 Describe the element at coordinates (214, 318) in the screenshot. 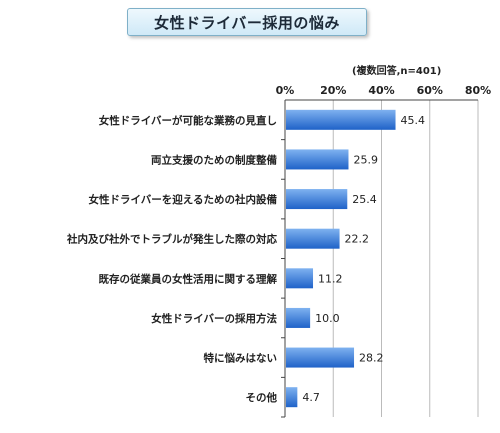

I see `category-label: 女性ドライバーの採用方法` at that location.